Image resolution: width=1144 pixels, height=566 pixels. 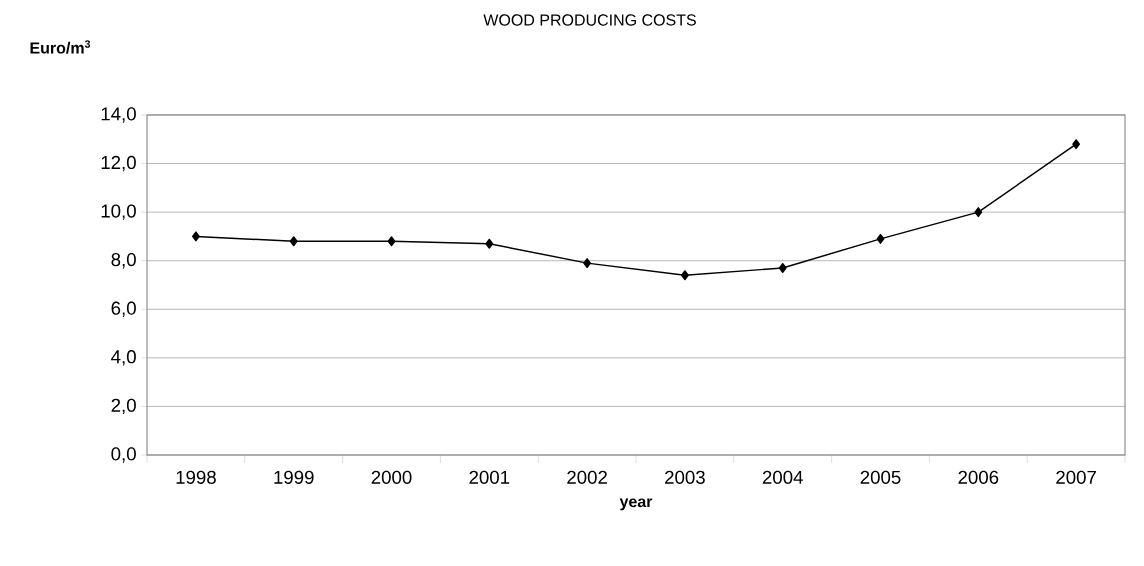 What do you see at coordinates (782, 477) in the screenshot?
I see `x-tick-label: 2004` at bounding box center [782, 477].